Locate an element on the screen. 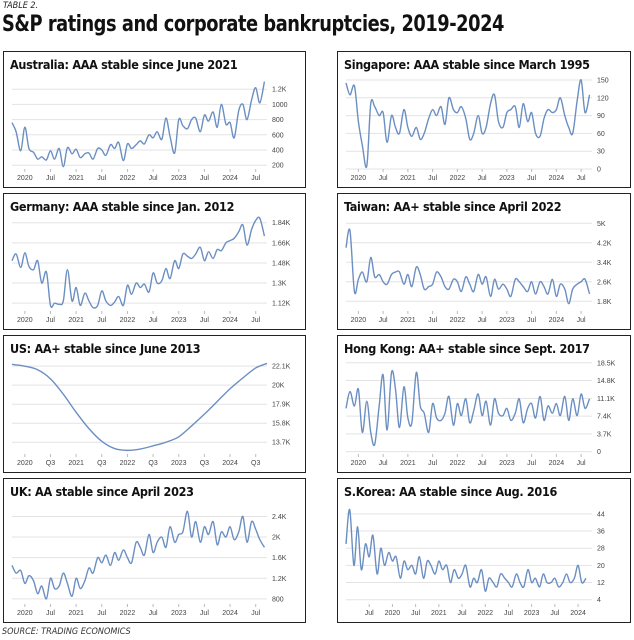  y-tick-label: 5K is located at coordinates (601, 224).